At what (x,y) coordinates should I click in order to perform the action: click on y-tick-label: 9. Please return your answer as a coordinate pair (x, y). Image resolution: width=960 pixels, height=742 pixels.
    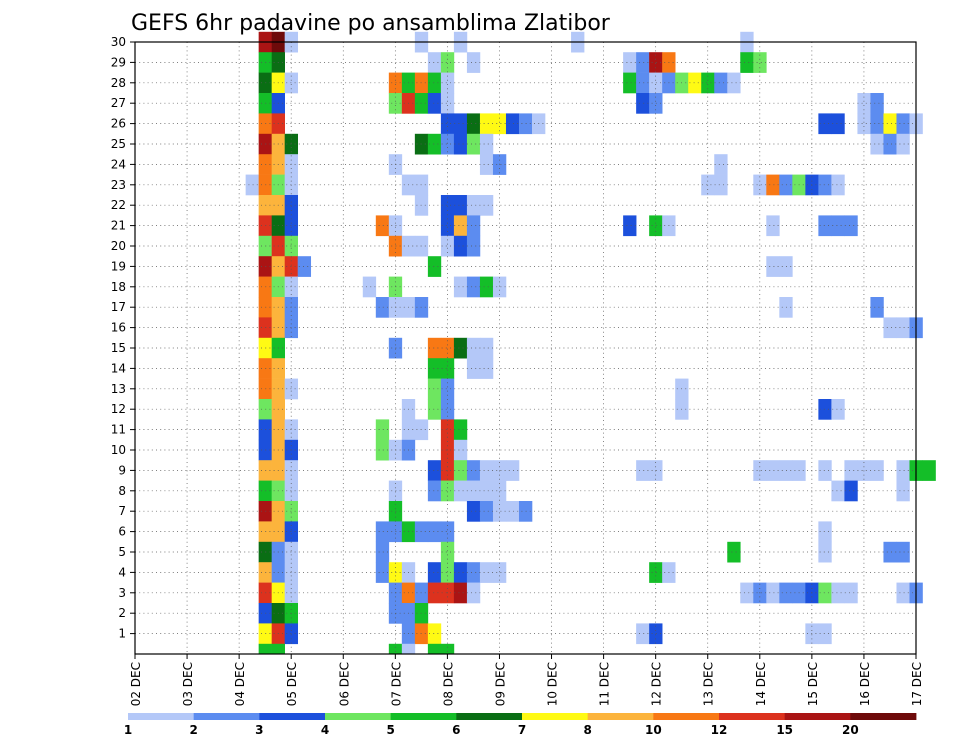
    Looking at the image, I should click on (122, 470).